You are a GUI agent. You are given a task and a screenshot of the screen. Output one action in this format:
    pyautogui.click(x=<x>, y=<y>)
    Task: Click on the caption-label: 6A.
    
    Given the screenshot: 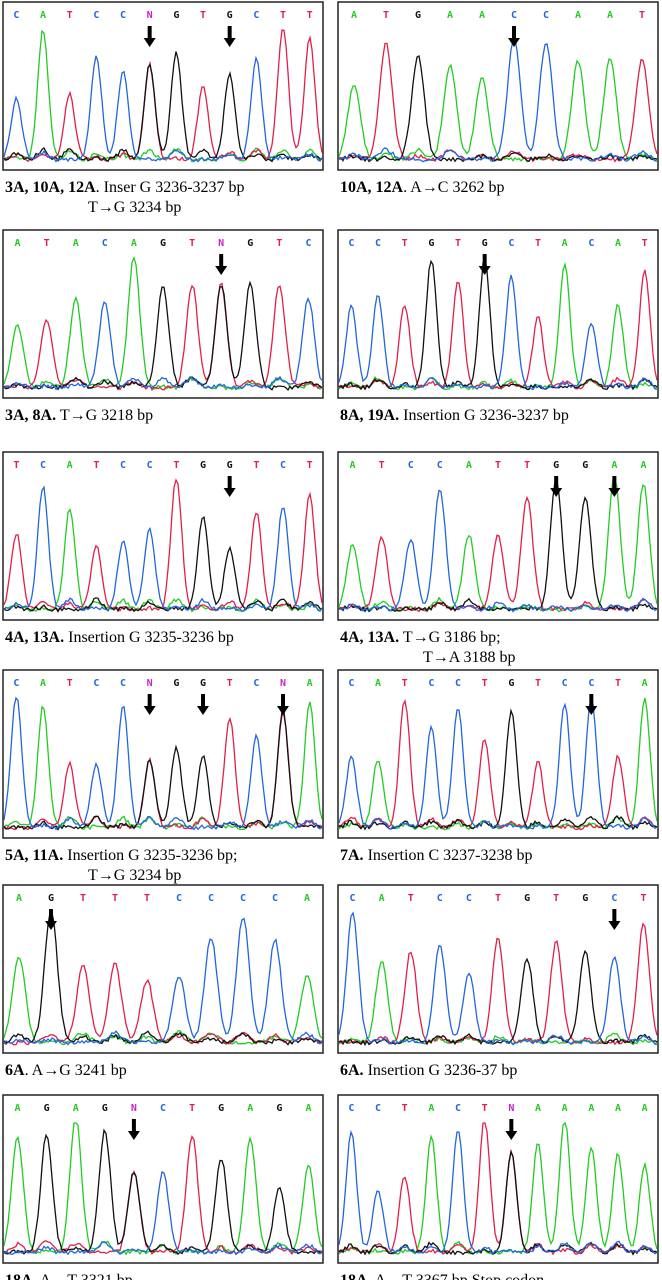 What is the action you would take?
    pyautogui.click(x=352, y=1070)
    